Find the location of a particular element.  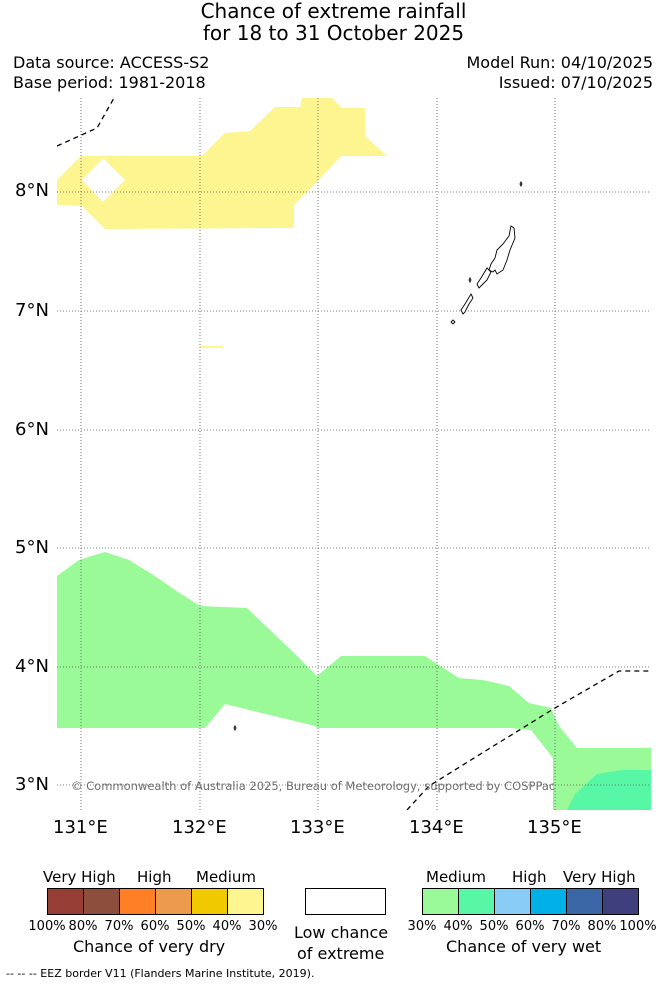

dry-tick: 30% is located at coordinates (263, 926).